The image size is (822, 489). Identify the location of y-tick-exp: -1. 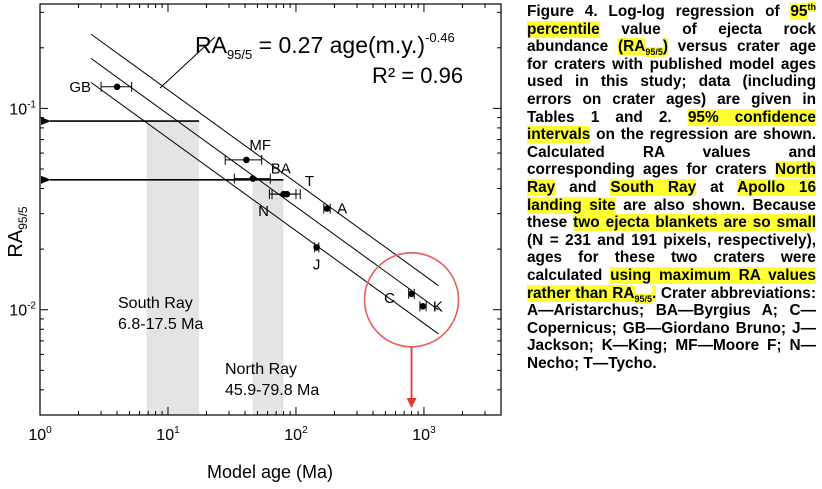
(31, 104).